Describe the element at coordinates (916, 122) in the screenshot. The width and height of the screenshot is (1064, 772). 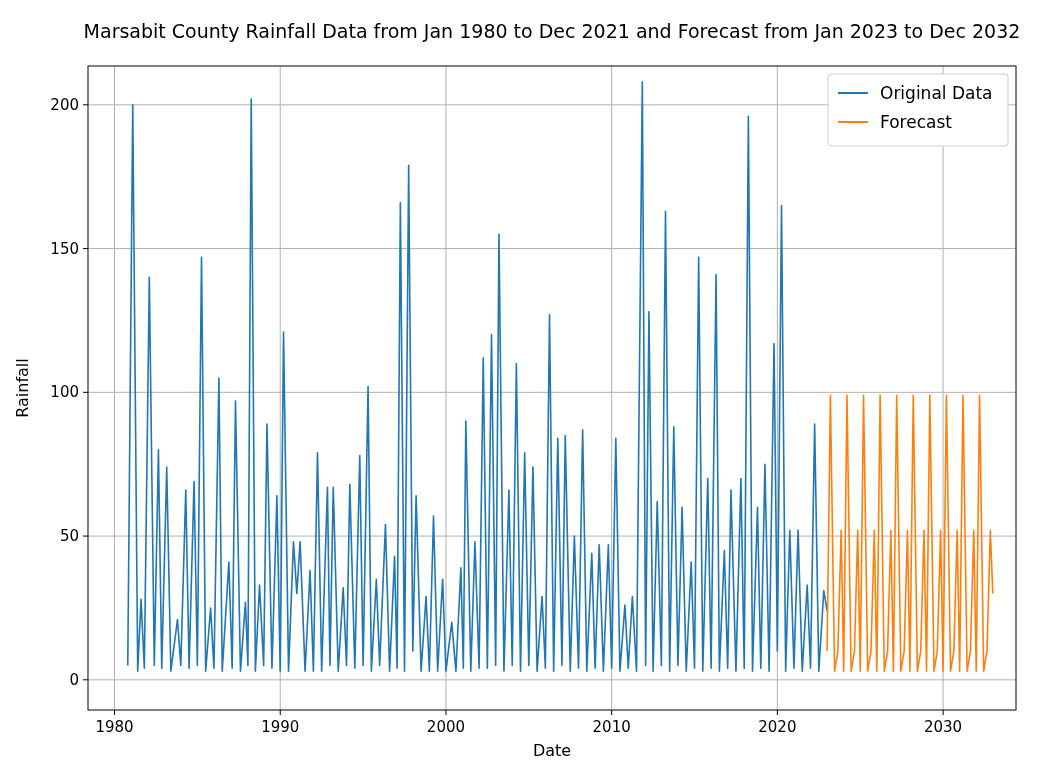
I see `legend-label: Forecast` at that location.